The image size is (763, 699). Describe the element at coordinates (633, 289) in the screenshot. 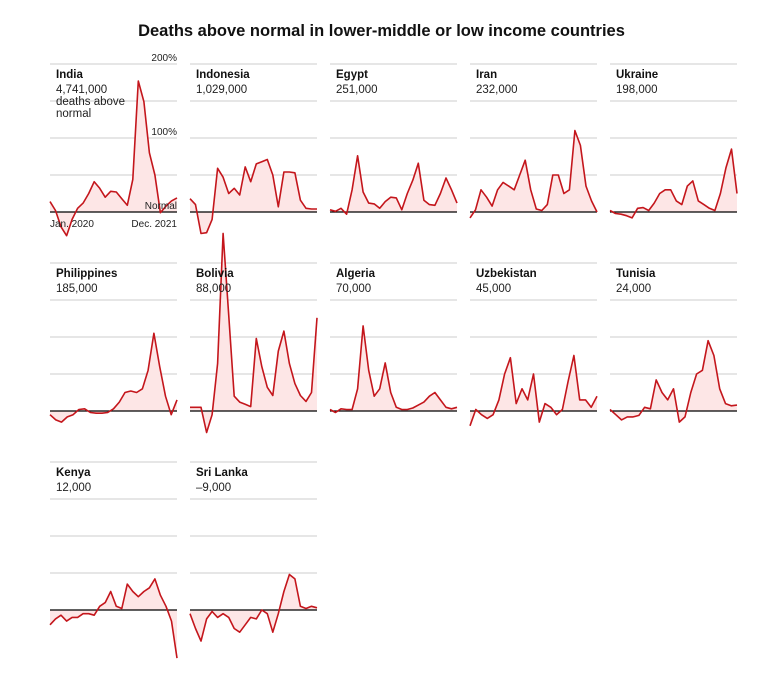

I see `excess-deaths-value: 24,000` at that location.